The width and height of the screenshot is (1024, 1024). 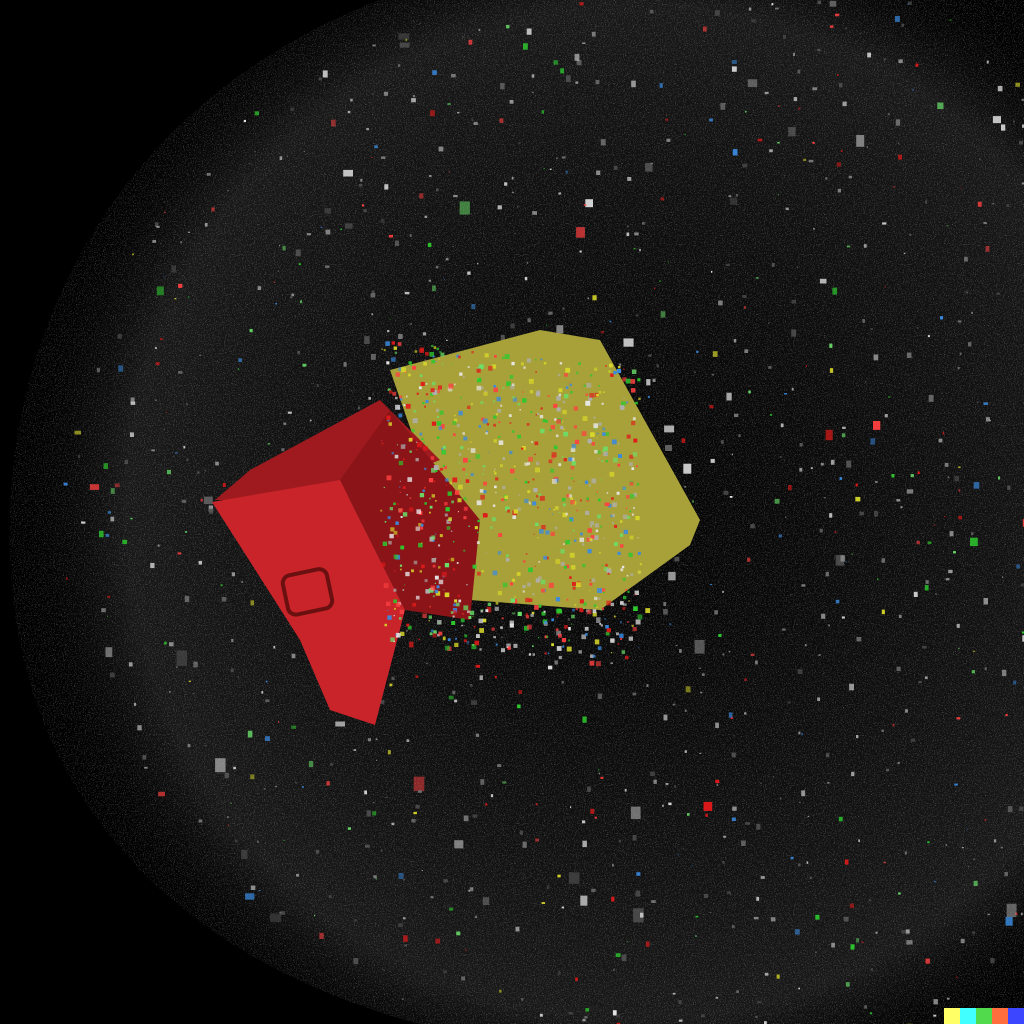 I want to click on signature-swatch, so click(x=984, y=1016).